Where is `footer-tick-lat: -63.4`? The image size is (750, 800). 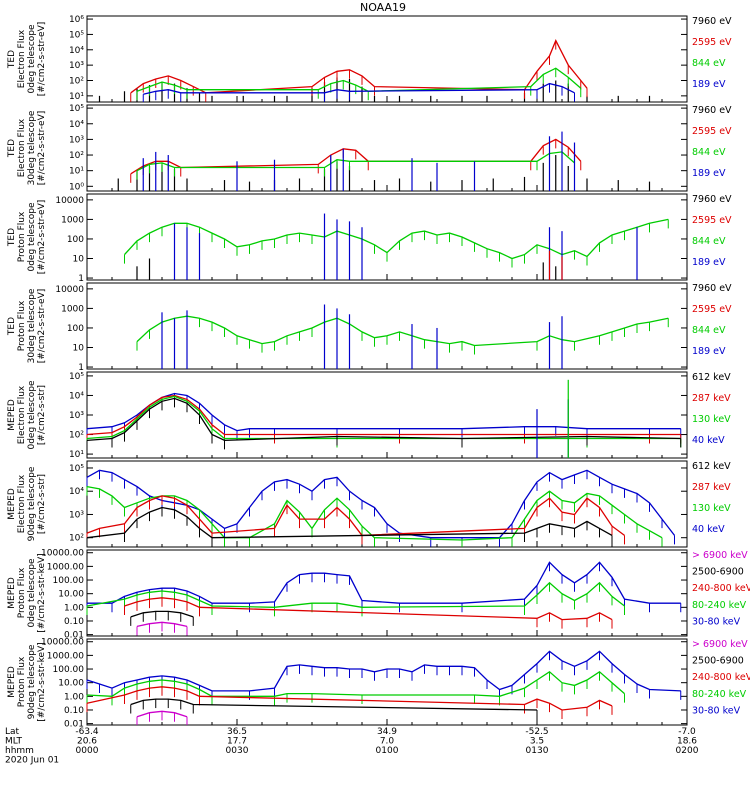 footer-tick-lat: -63.4 is located at coordinates (87, 732).